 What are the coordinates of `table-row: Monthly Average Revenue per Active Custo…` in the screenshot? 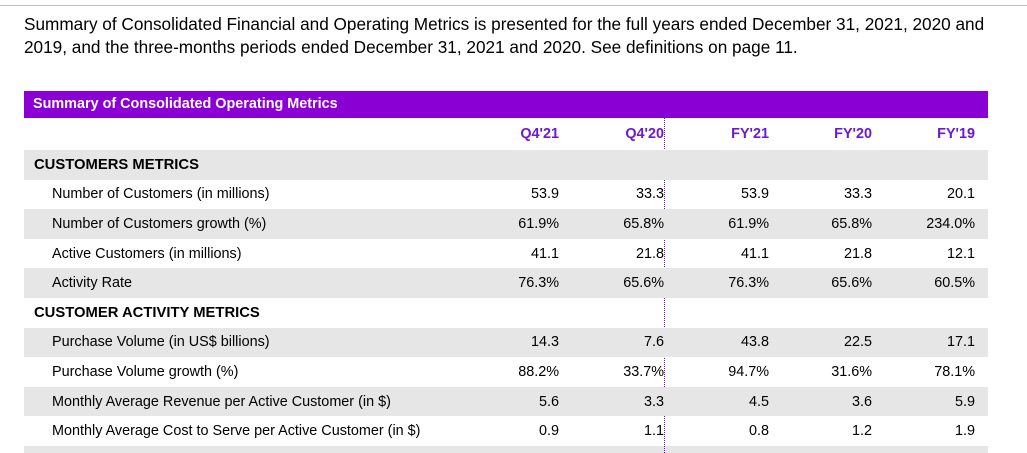 It's located at (506, 401).